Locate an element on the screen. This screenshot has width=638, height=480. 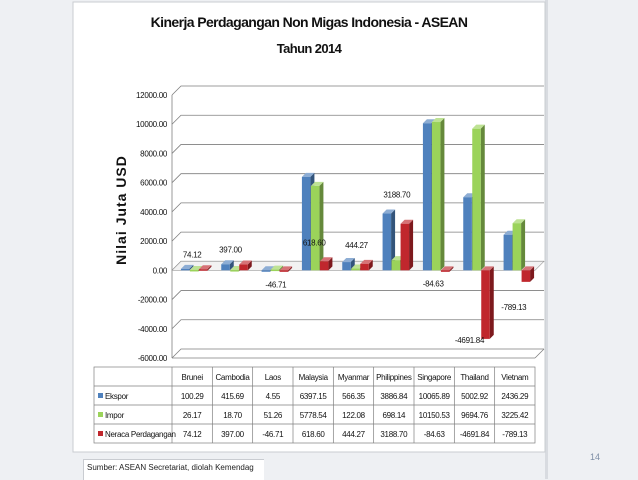
y-tick-label: 8000.00 is located at coordinates (154, 153).